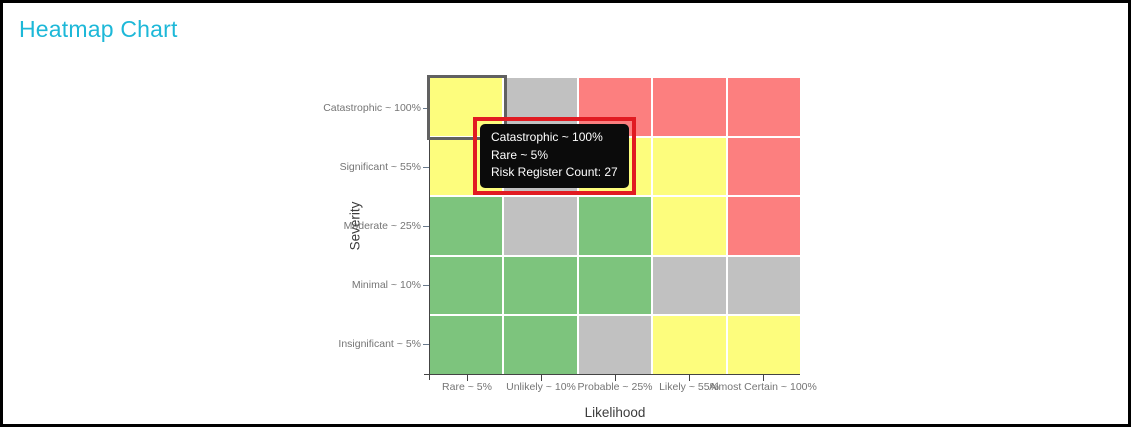 Image resolution: width=1131 pixels, height=427 pixels. What do you see at coordinates (541, 387) in the screenshot?
I see `x-axis-tick-label: Unlikely ~ 10%` at bounding box center [541, 387].